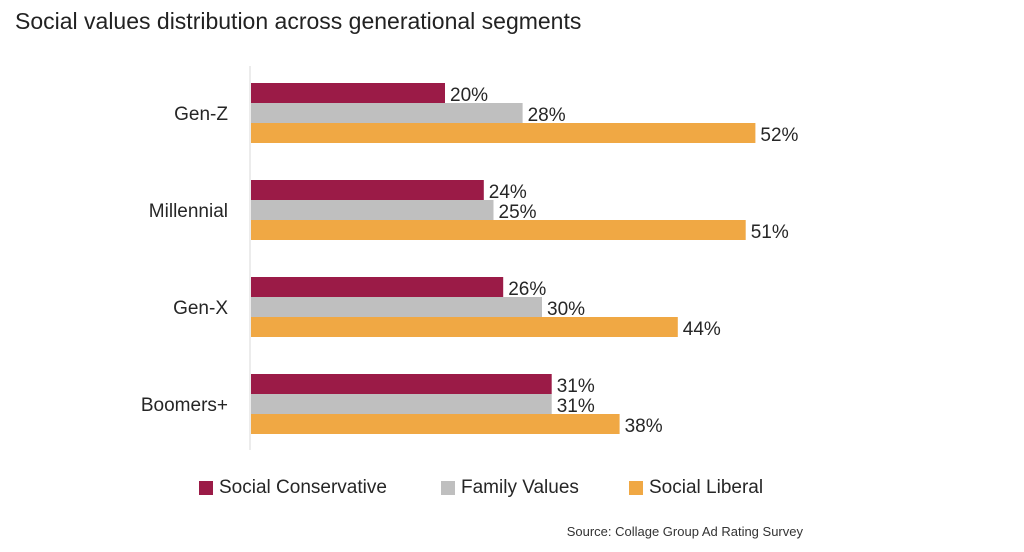 The image size is (1024, 552). I want to click on category-label-millennial: Millennial, so click(188, 211).